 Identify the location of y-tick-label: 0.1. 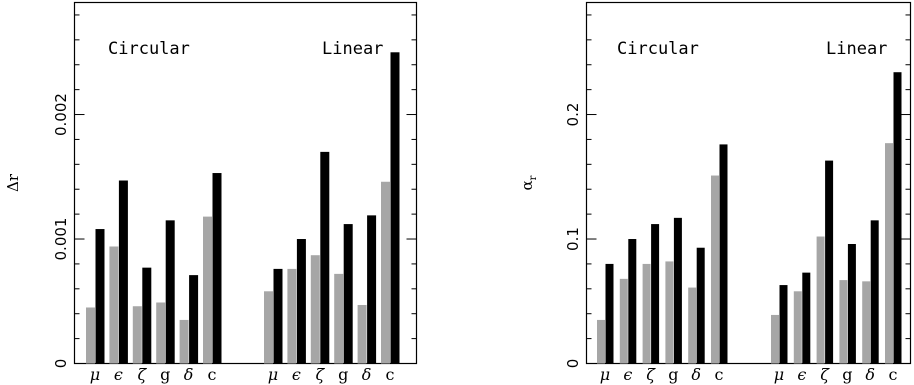
(573, 239).